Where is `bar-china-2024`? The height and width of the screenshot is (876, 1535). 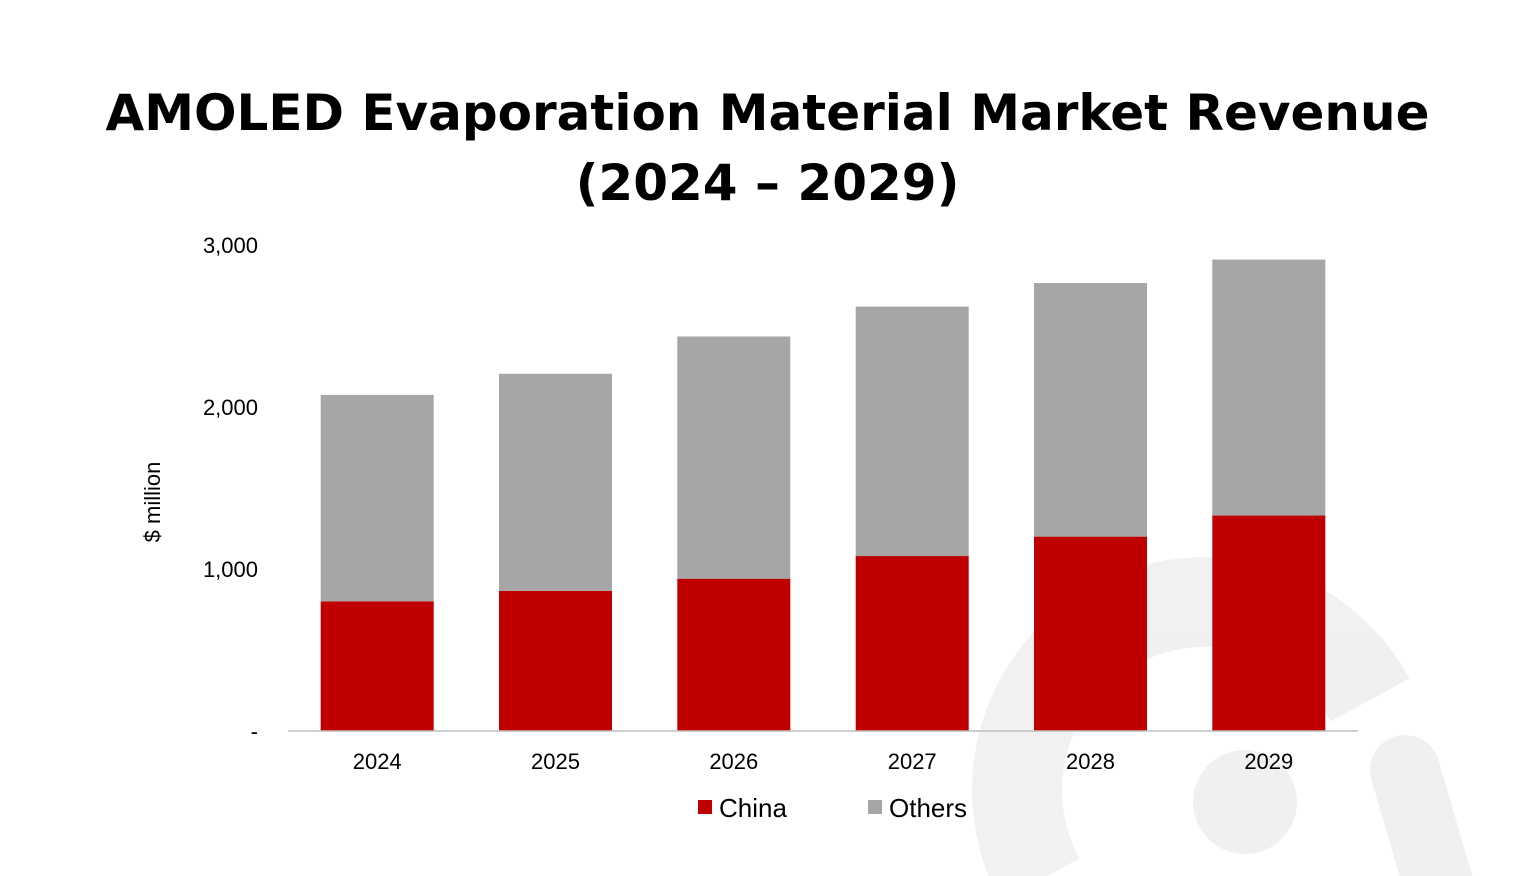
bar-china-2024 is located at coordinates (377, 666).